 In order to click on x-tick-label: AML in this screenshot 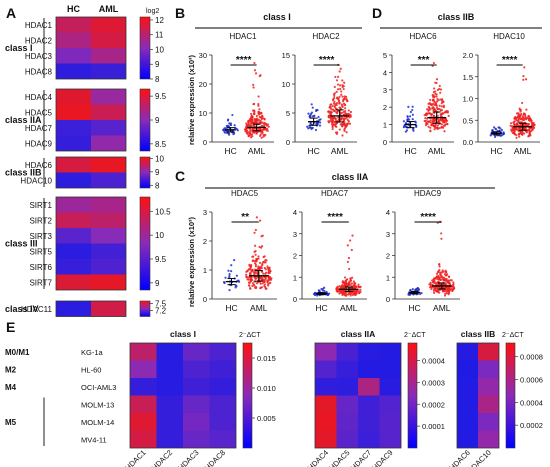, I will do `click(442, 308)`.